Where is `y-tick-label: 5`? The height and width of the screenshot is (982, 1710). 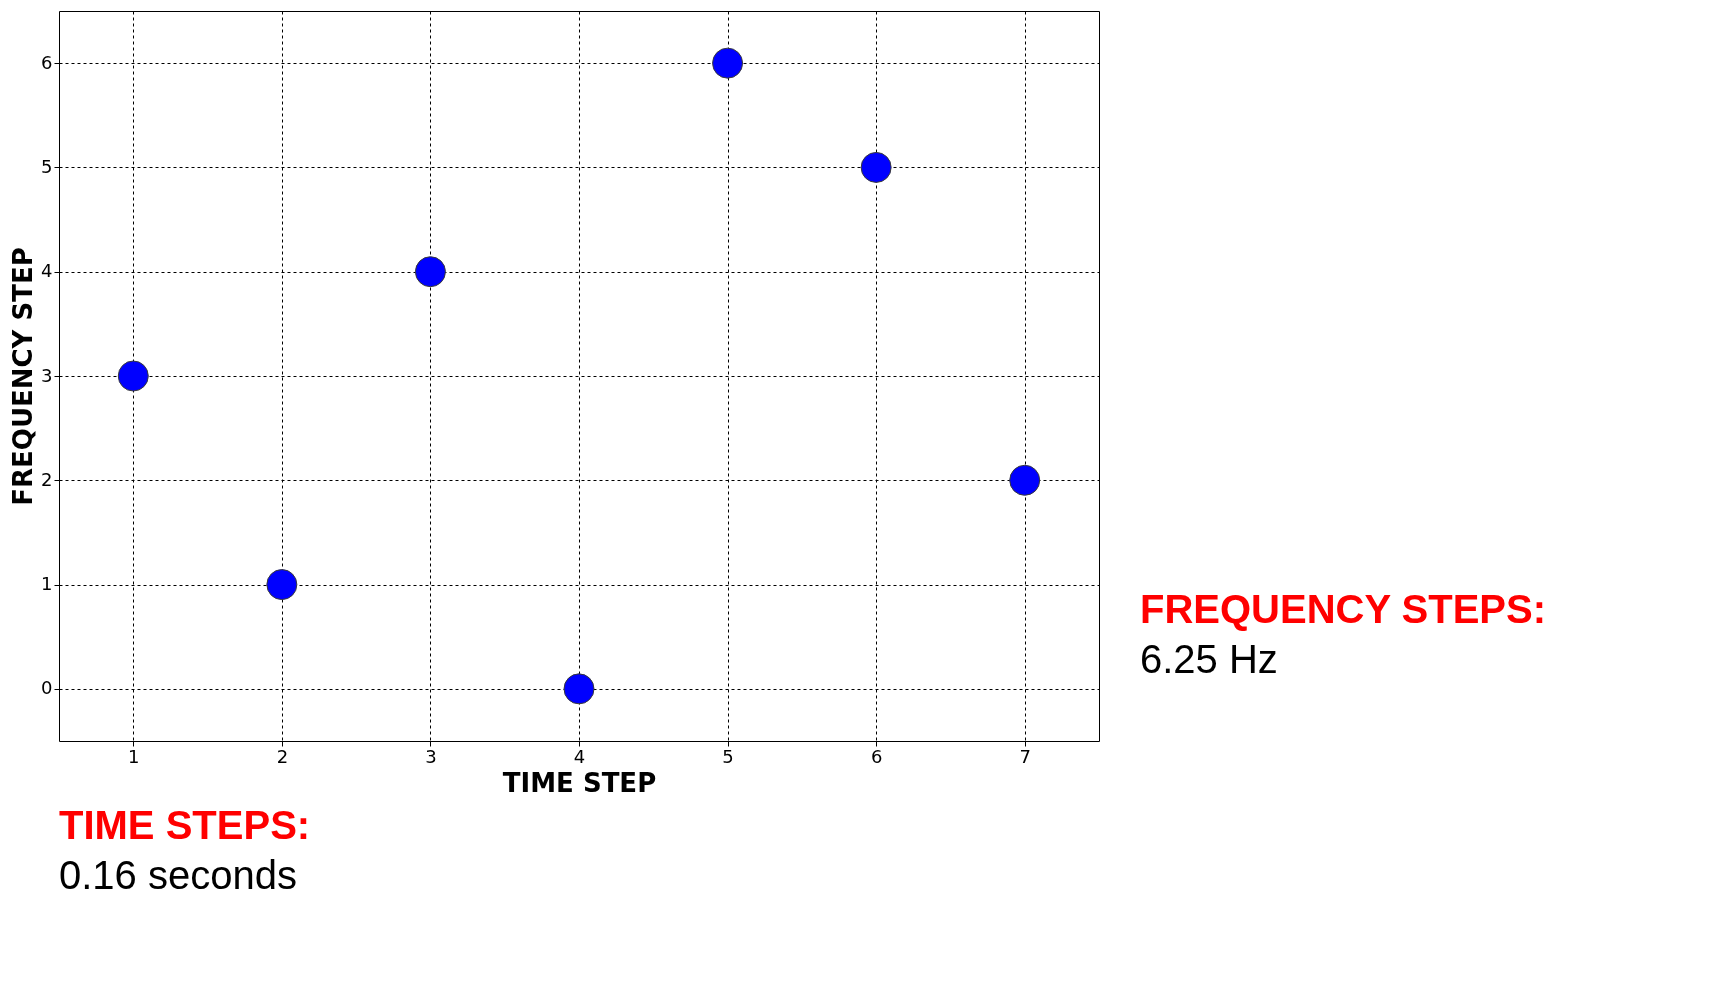 y-tick-label: 5 is located at coordinates (47, 166).